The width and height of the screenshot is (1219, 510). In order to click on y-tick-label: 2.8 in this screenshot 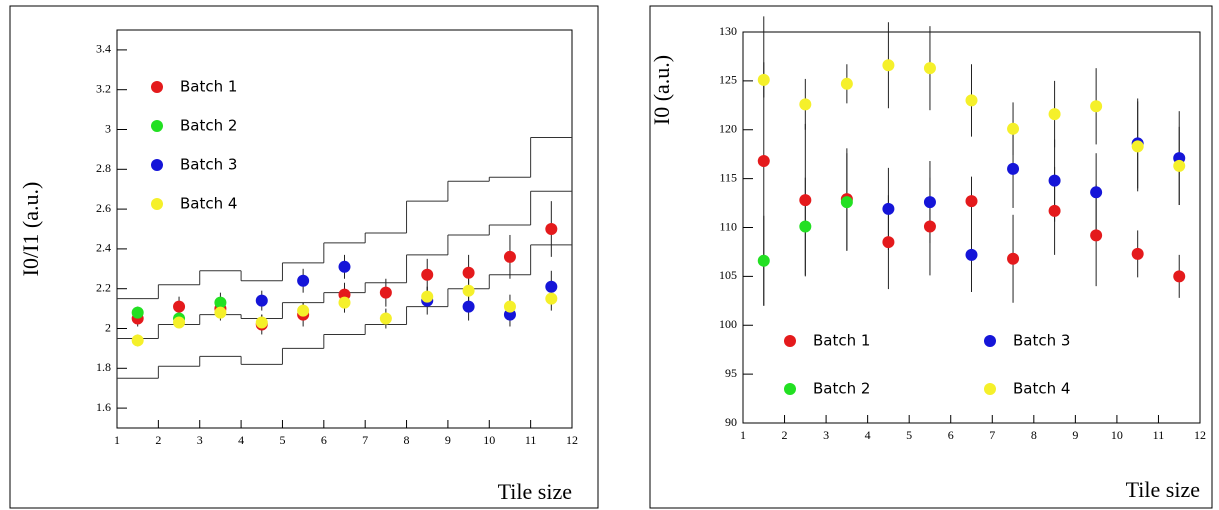, I will do `click(103, 168)`.